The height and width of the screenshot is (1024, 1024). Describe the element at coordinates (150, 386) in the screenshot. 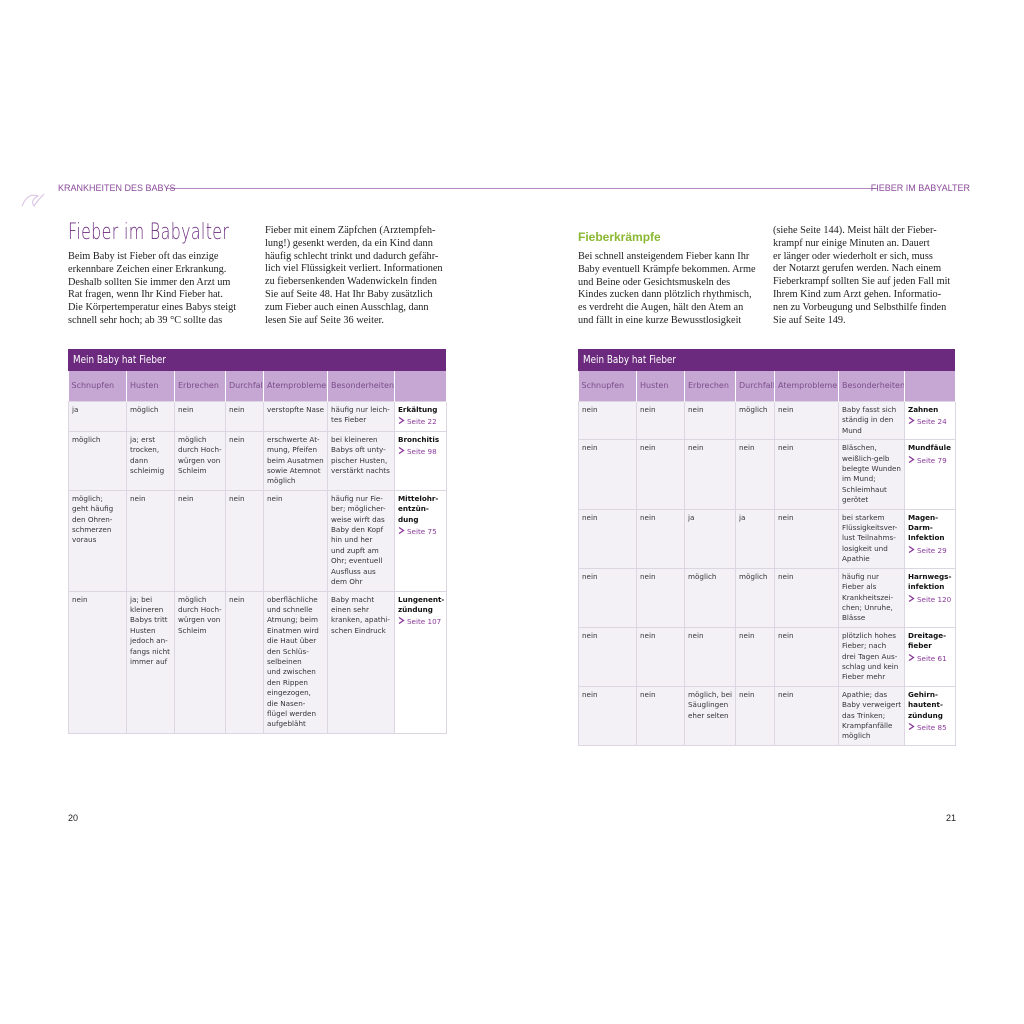

I see `column-header: Husten` at that location.